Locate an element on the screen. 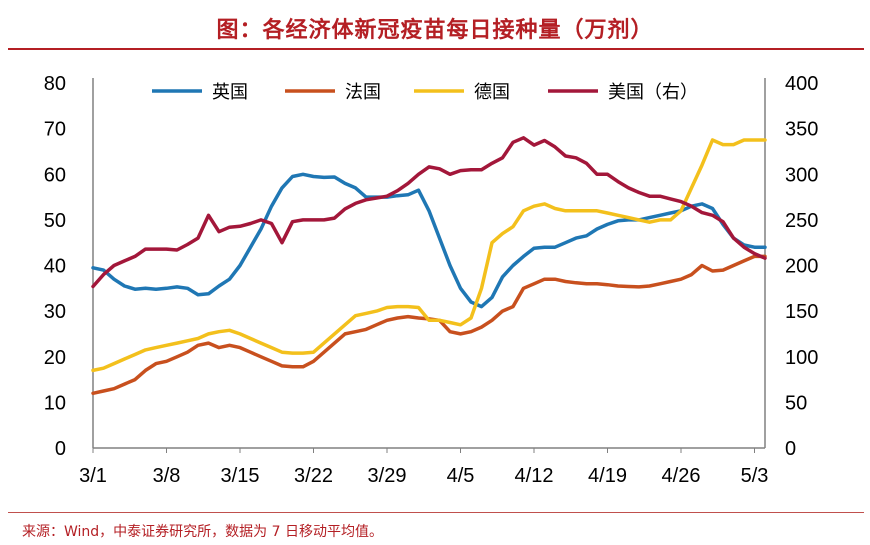 The height and width of the screenshot is (545, 870). y-left-tick-label: 80 is located at coordinates (55, 84).